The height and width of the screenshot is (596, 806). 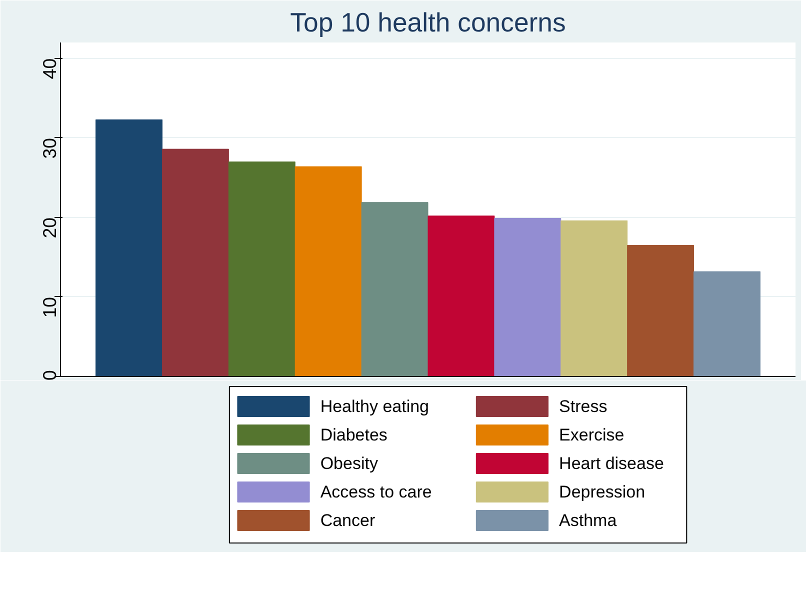 What do you see at coordinates (349, 463) in the screenshot?
I see `legend-label: Obesity` at bounding box center [349, 463].